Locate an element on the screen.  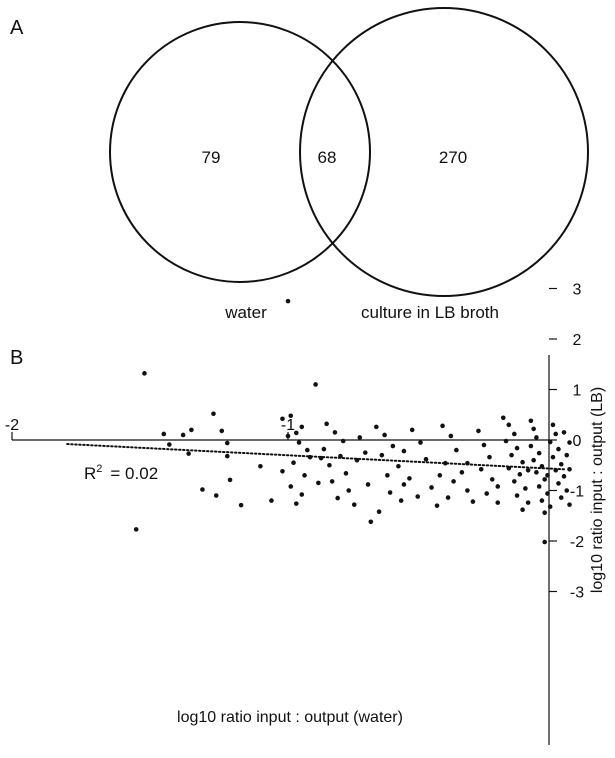
y-tick-label: -3 is located at coordinates (577, 593).